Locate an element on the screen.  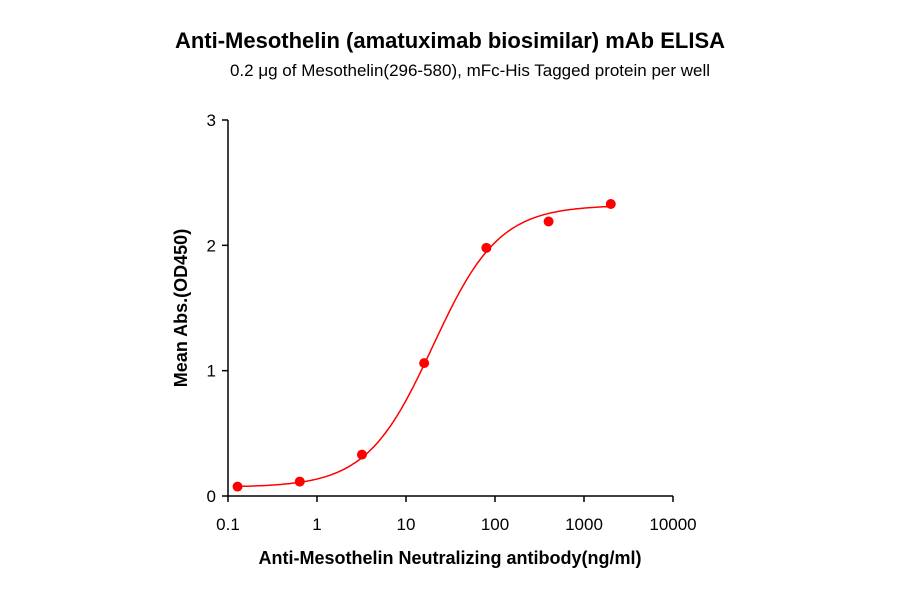
y-tick-label: 1 is located at coordinates (211, 371).